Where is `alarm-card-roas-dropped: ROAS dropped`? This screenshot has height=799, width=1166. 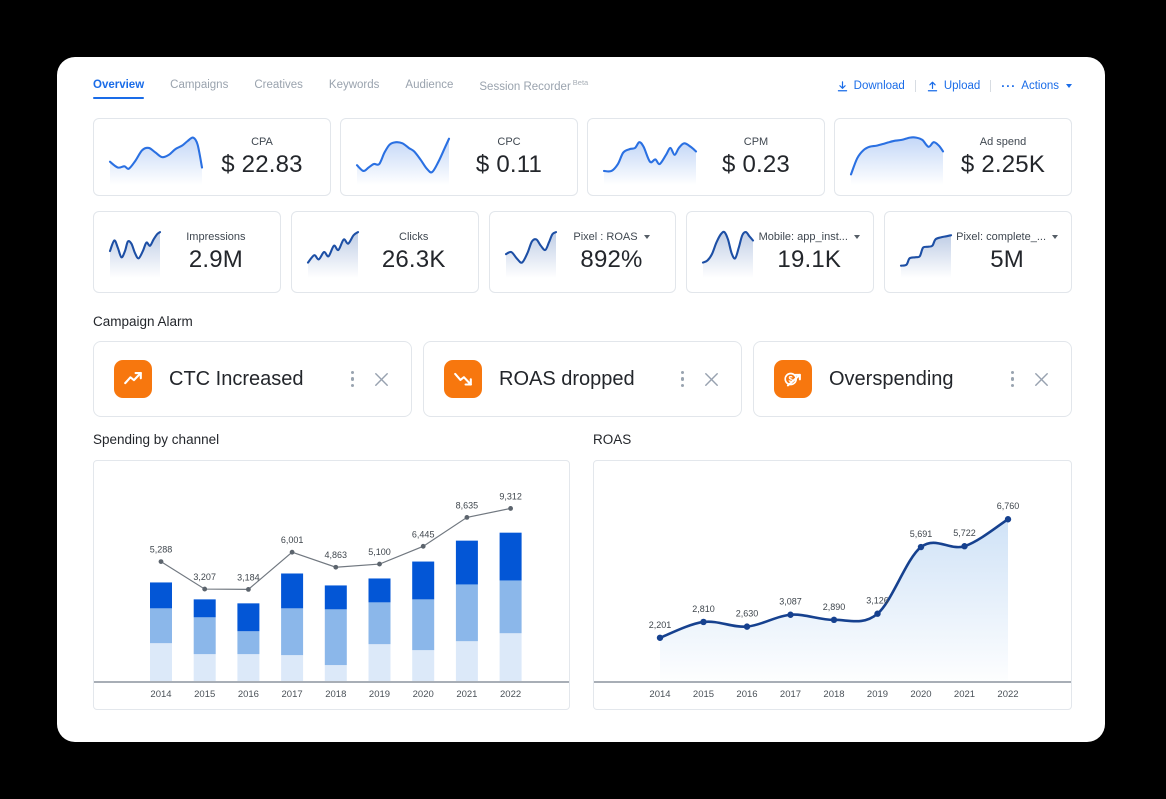
alarm-card-roas-dropped: ROAS dropped is located at coordinates (582, 379).